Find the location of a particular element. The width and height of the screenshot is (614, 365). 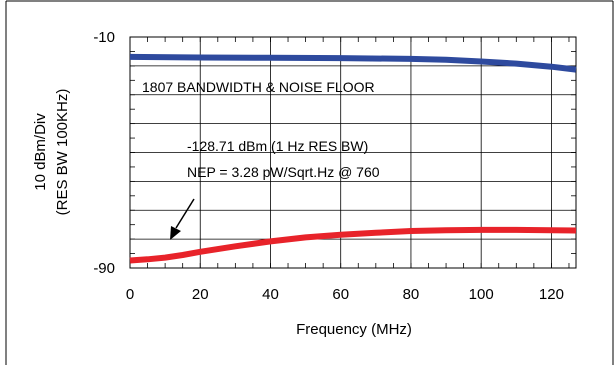

x-tick-label: 120 is located at coordinates (551, 294).